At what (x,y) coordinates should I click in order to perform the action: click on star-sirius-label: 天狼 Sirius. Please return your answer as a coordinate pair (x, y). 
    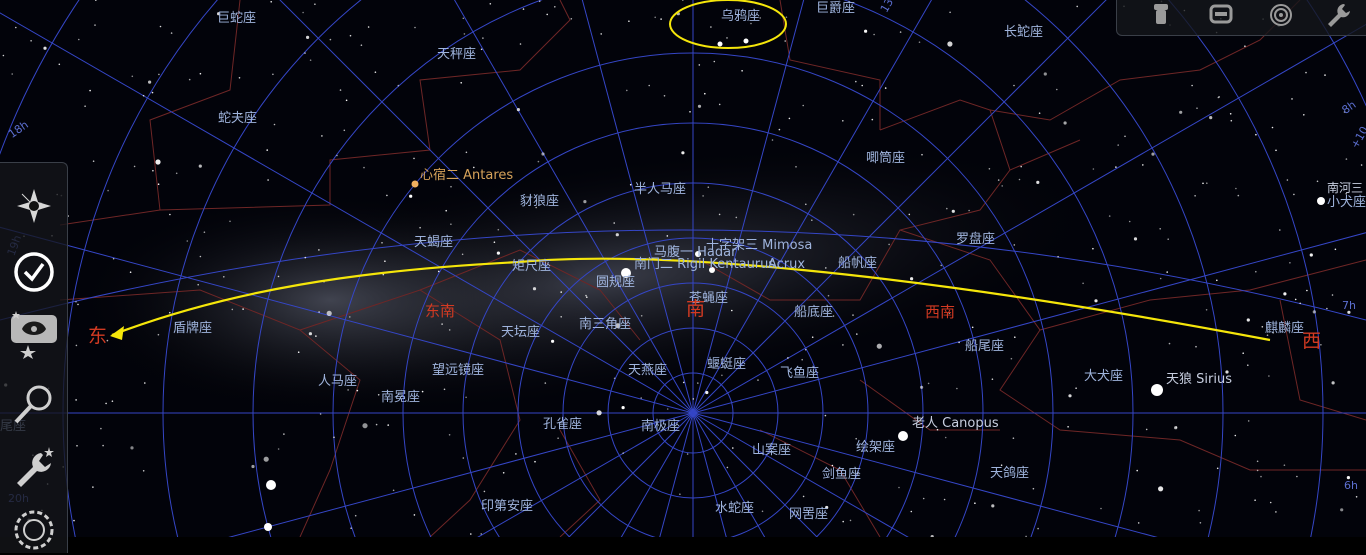
    Looking at the image, I should click on (1199, 379).